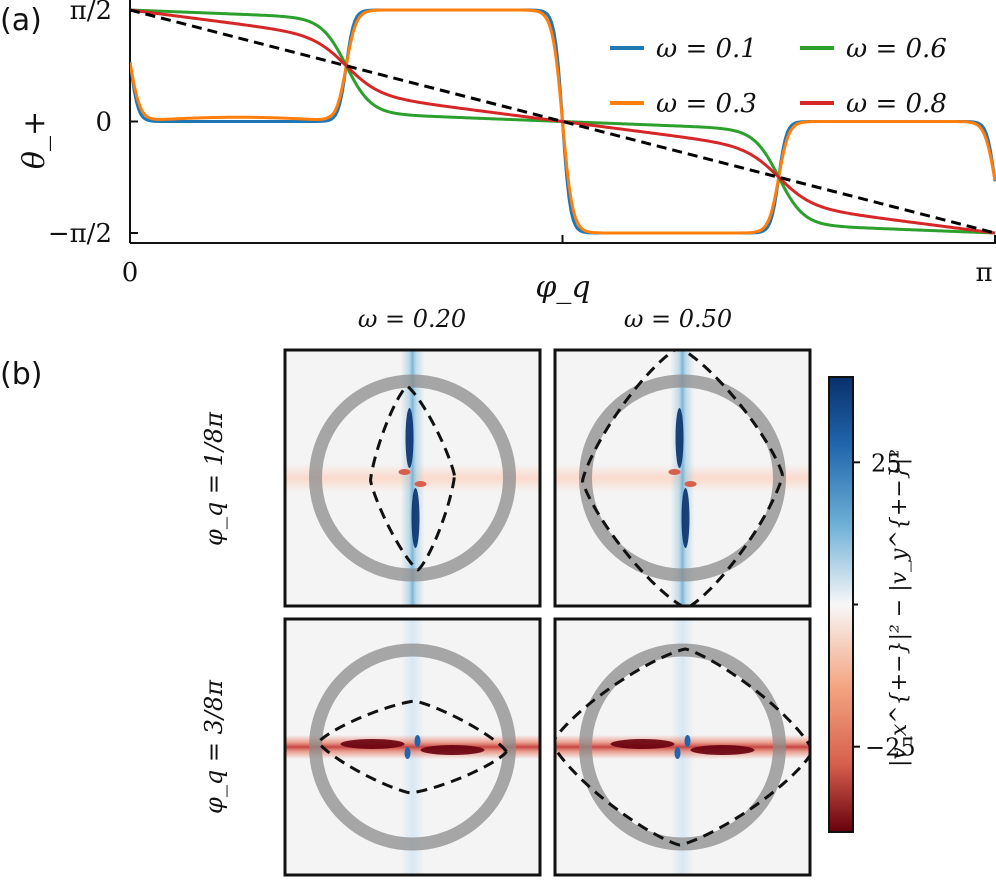  I want to click on heatmap-band-vertical, so click(682, 478).